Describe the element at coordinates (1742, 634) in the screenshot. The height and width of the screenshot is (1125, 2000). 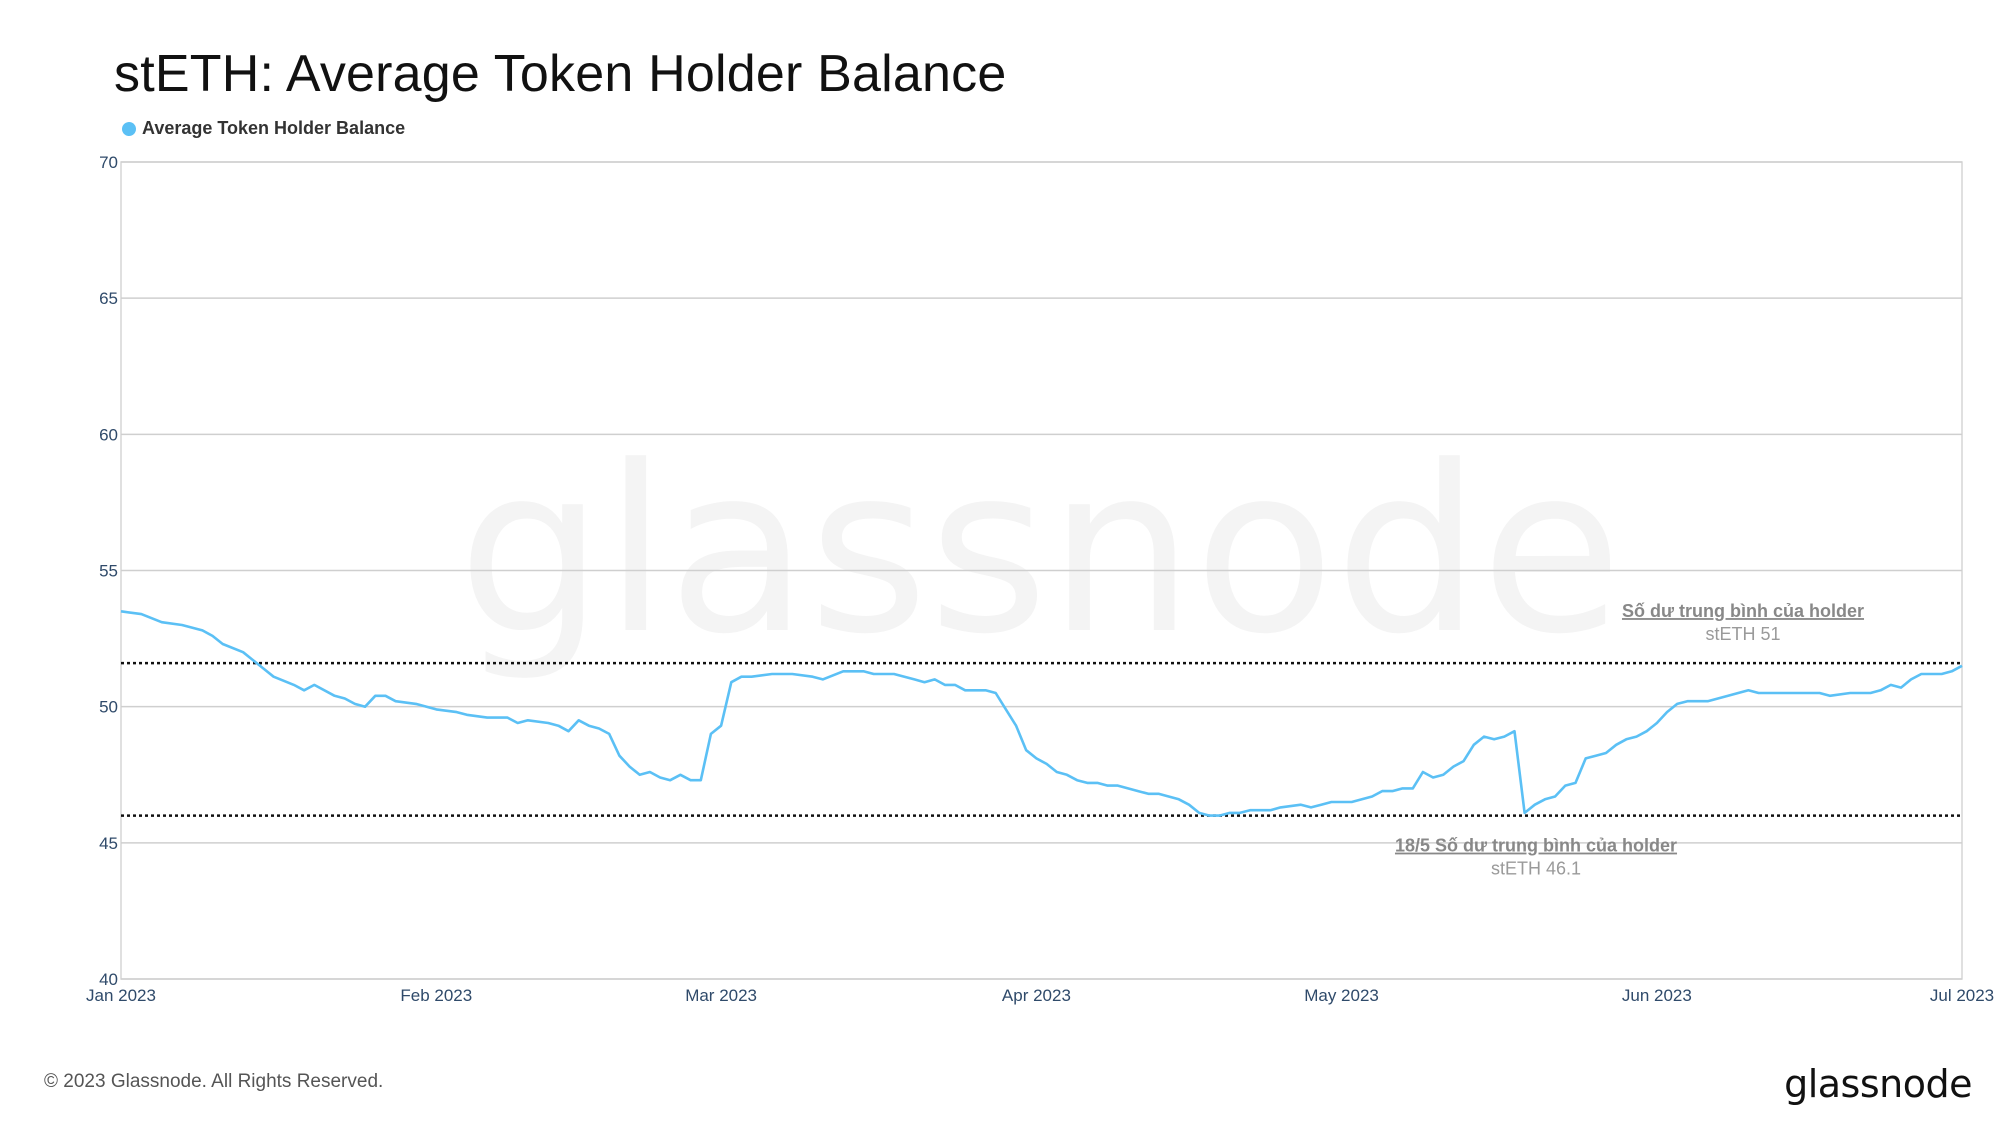
I see `annotation-subtitle: stETH 51` at that location.